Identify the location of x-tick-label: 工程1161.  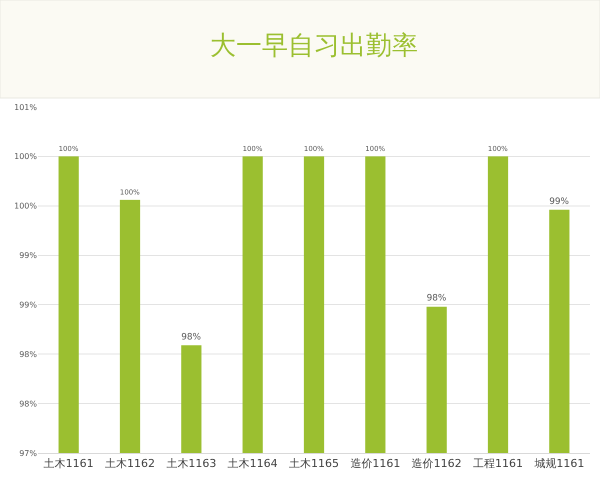
(498, 463).